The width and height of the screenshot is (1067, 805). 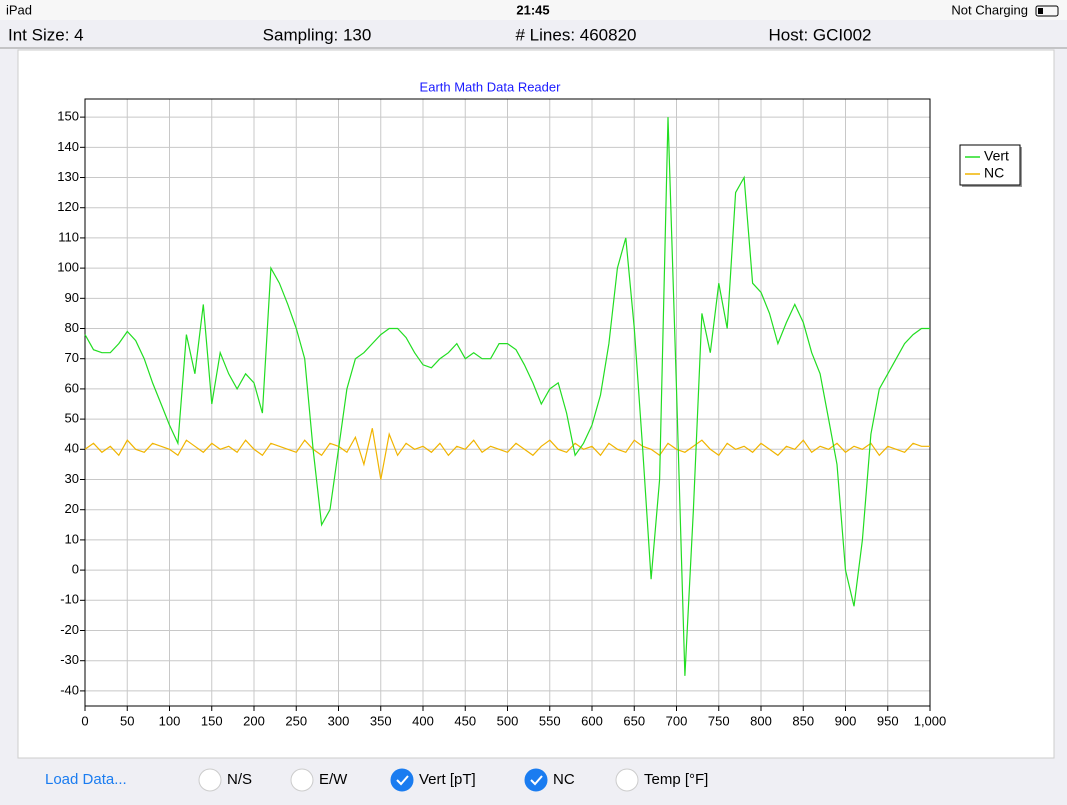 I want to click on y-tick-label: 100, so click(x=68, y=267).